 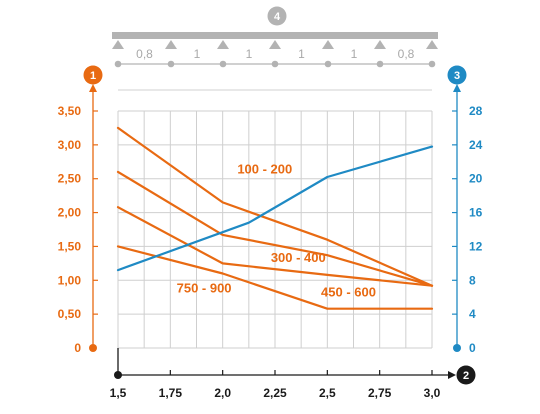 I want to click on curve-annotation: 300 - 400, so click(x=298, y=257).